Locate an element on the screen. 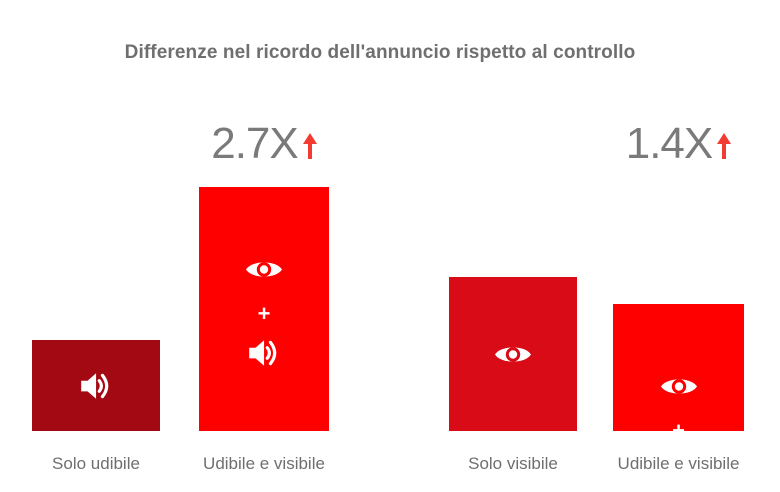 This screenshot has height=492, width=780. category-label: Solo udibile is located at coordinates (96, 463).